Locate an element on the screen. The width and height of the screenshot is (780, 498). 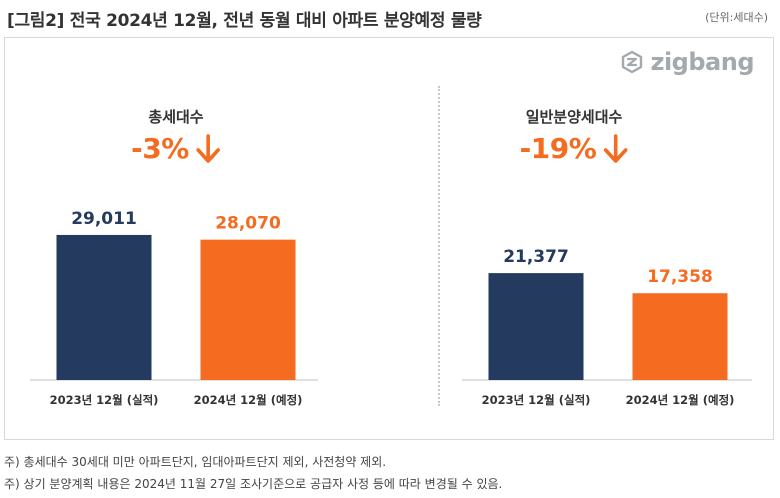
logo-text: zigbang is located at coordinates (702, 62).